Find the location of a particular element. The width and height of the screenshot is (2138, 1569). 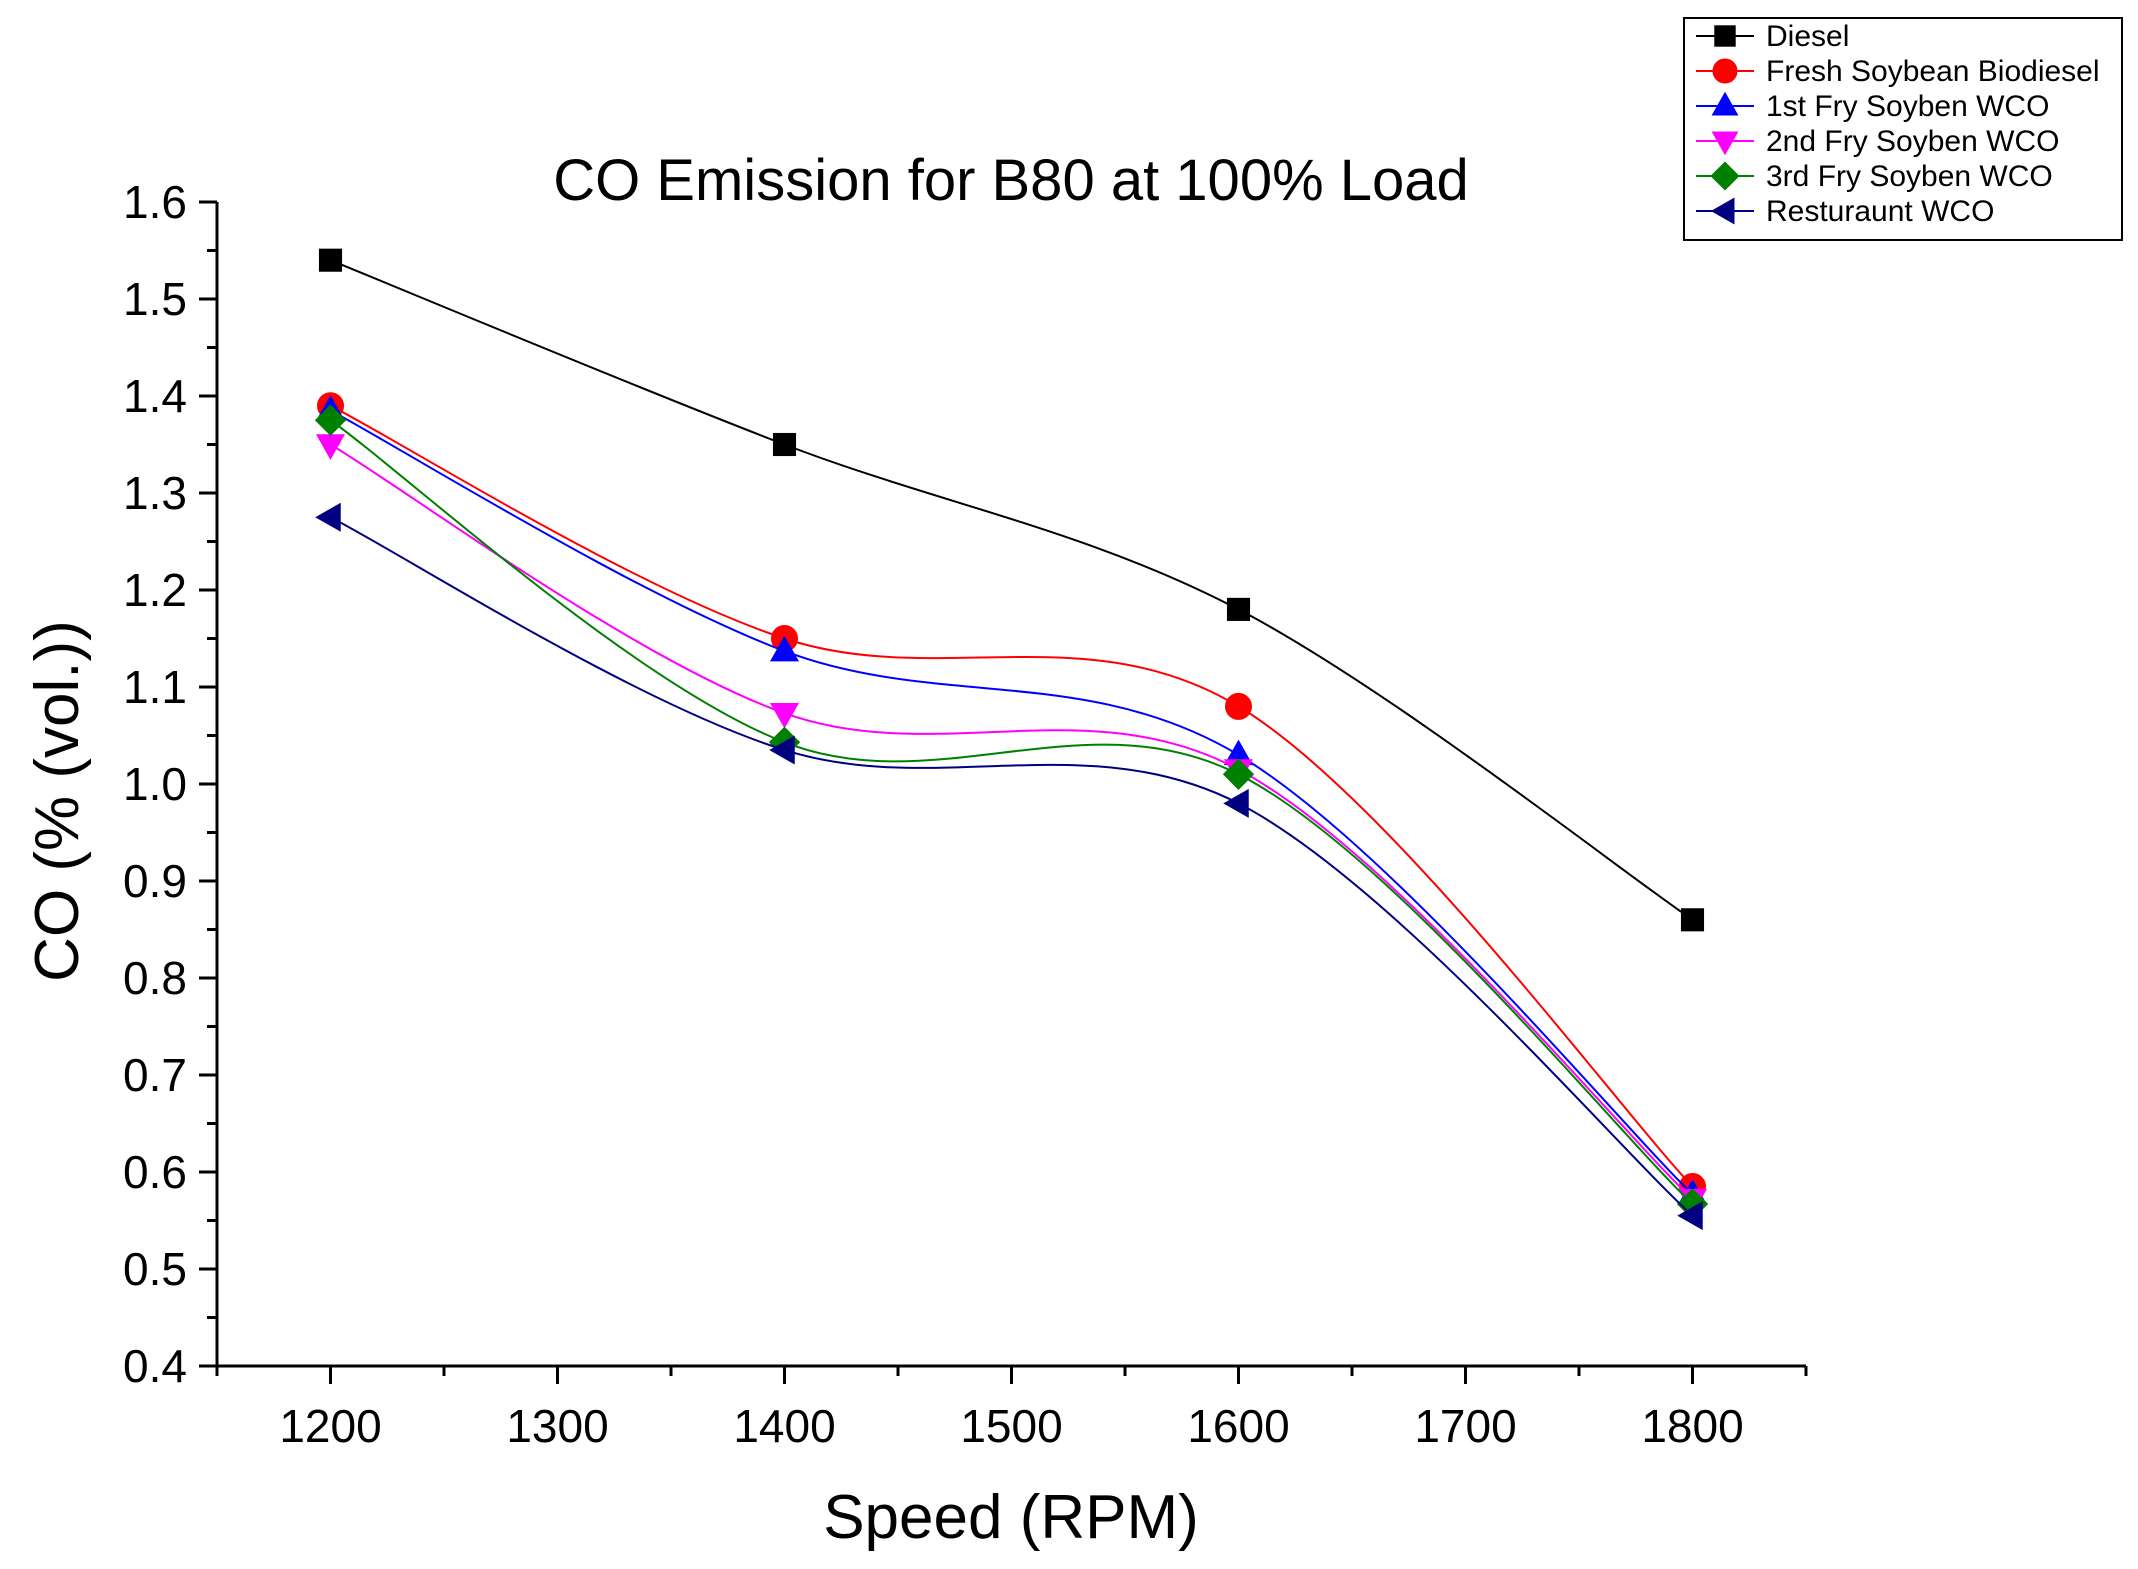

x-tick-label: 1500 is located at coordinates (1011, 1426).